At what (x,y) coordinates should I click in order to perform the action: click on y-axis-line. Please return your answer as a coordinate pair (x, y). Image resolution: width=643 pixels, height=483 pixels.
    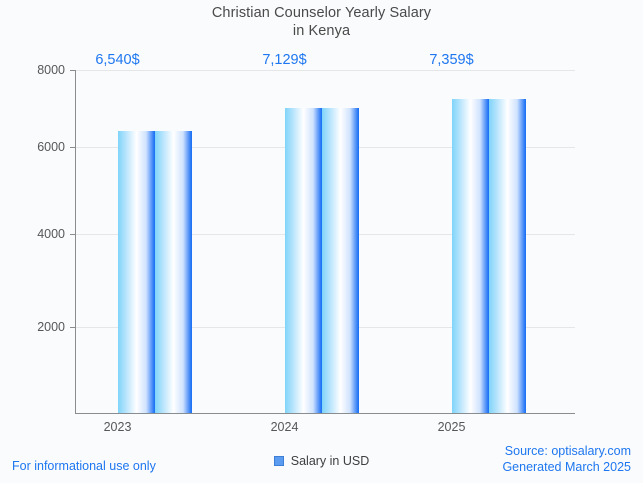
    Looking at the image, I should click on (75, 241).